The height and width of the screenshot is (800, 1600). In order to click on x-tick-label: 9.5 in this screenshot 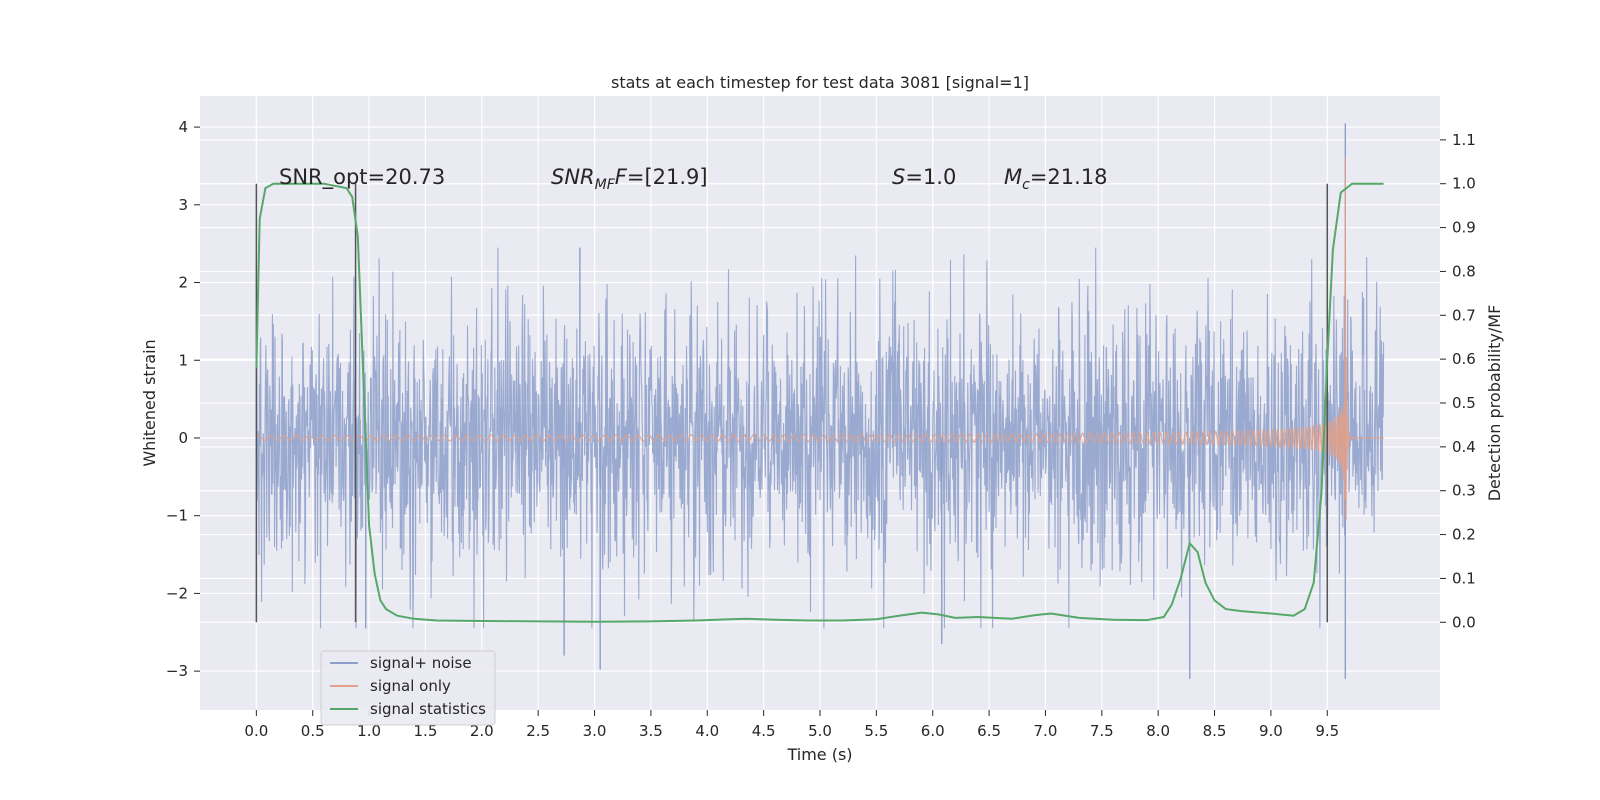, I will do `click(1327, 731)`.